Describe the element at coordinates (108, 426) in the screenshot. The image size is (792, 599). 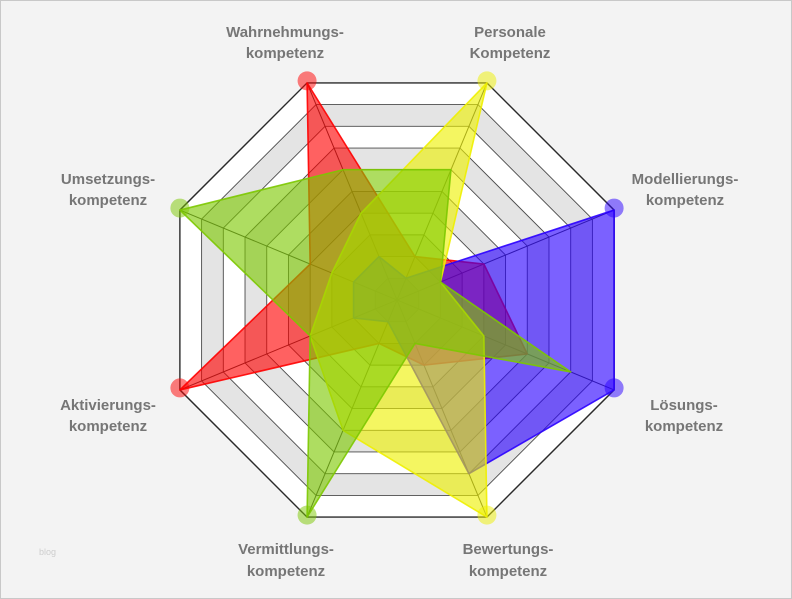
I see `axis-label-aktivierungs-line2: kompetenz` at that location.